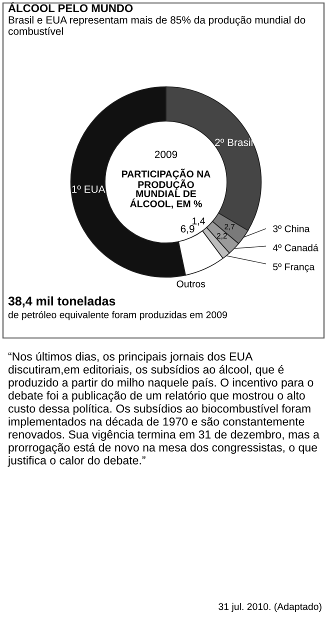 The image size is (327, 619). What do you see at coordinates (270, 607) in the screenshot?
I see `text: 31 jul. 2010. (Adaptado)` at bounding box center [270, 607].